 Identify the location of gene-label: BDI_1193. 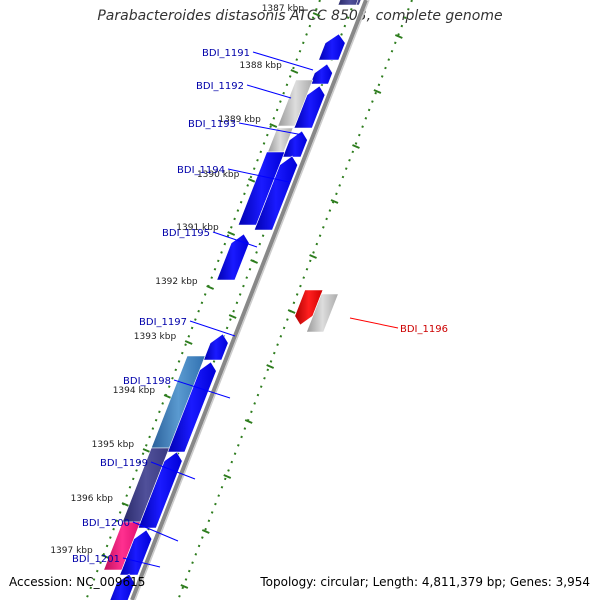
(212, 124).